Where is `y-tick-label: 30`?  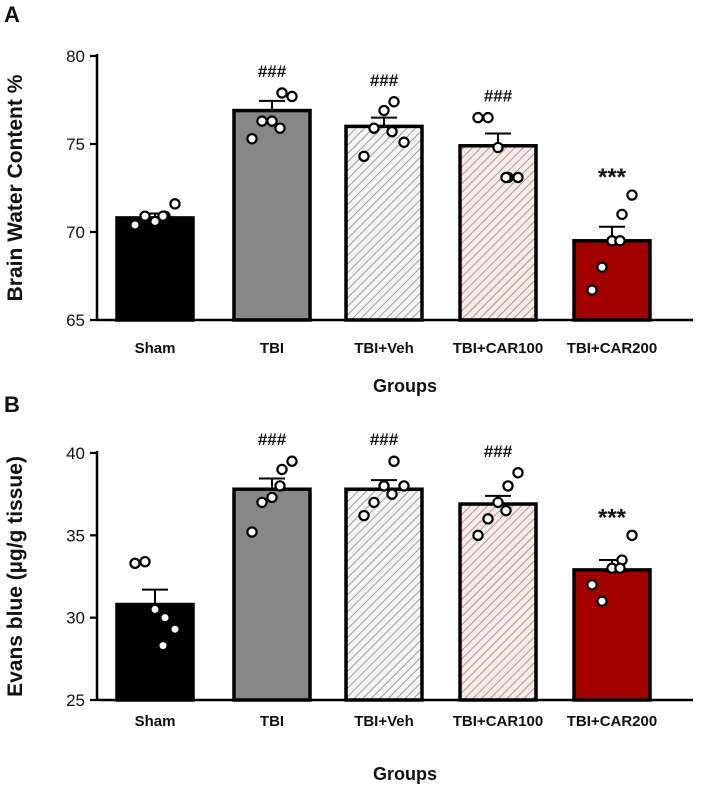
y-tick-label: 30 is located at coordinates (75, 618).